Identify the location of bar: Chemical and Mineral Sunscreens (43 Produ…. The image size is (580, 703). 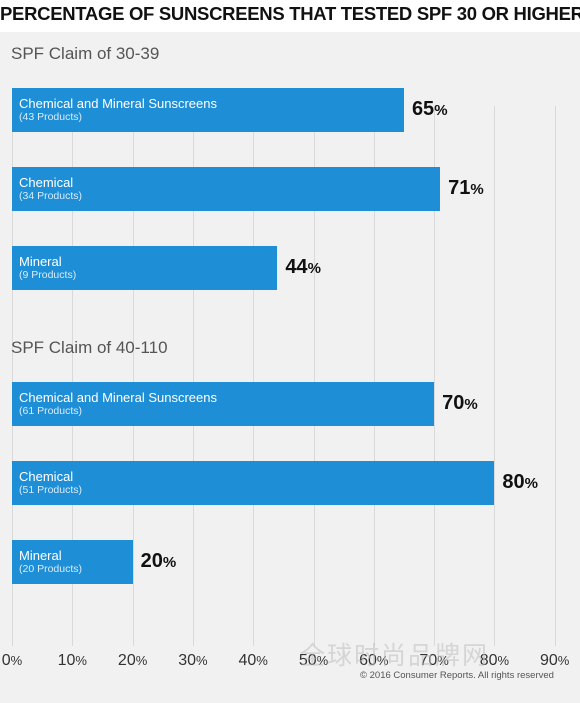
(208, 110).